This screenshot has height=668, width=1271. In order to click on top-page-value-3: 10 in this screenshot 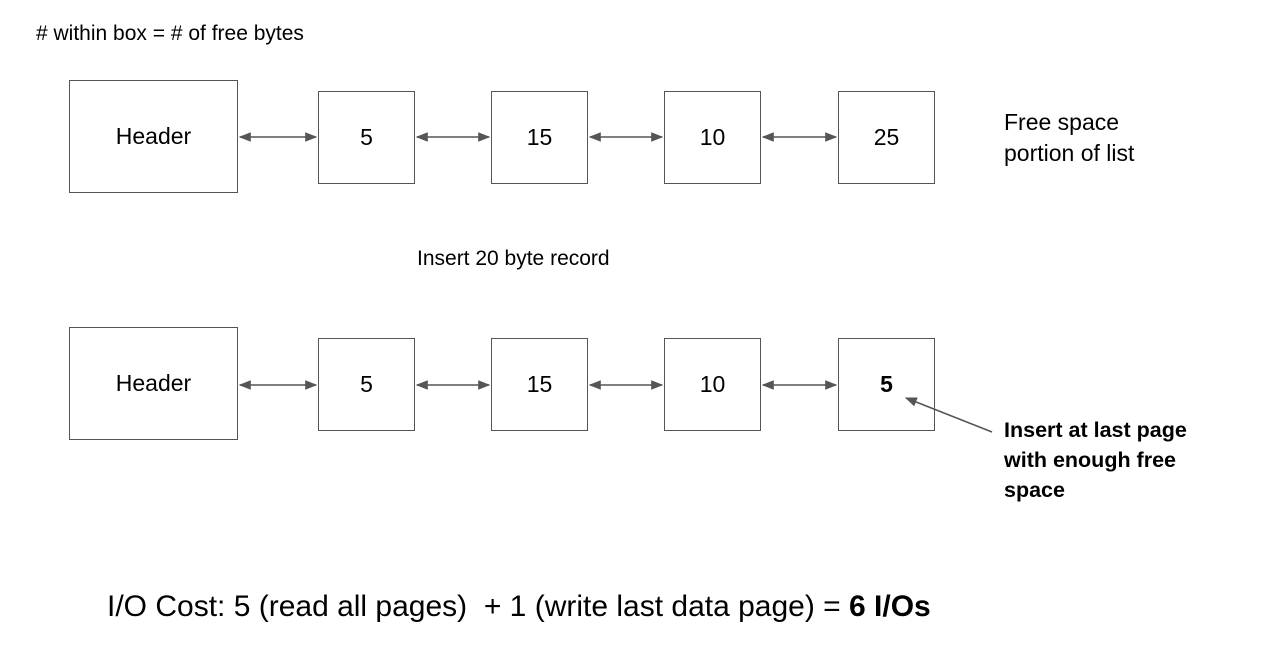, I will do `click(712, 137)`.